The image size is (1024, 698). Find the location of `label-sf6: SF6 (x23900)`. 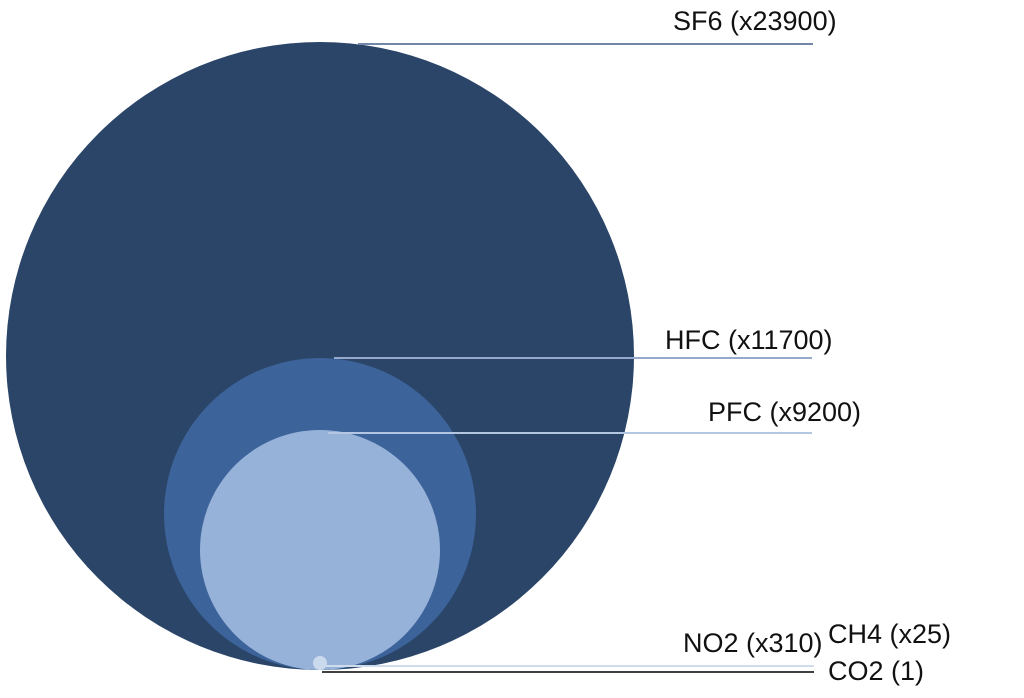

label-sf6: SF6 (x23900) is located at coordinates (755, 21).